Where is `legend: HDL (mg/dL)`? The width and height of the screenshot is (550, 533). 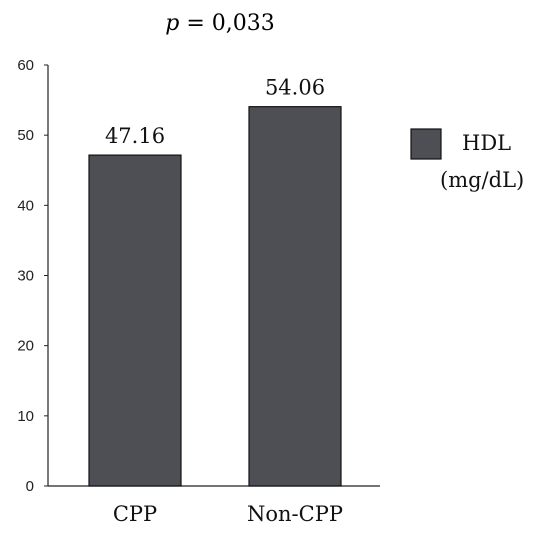 legend: HDL (mg/dL) is located at coordinates (467, 160).